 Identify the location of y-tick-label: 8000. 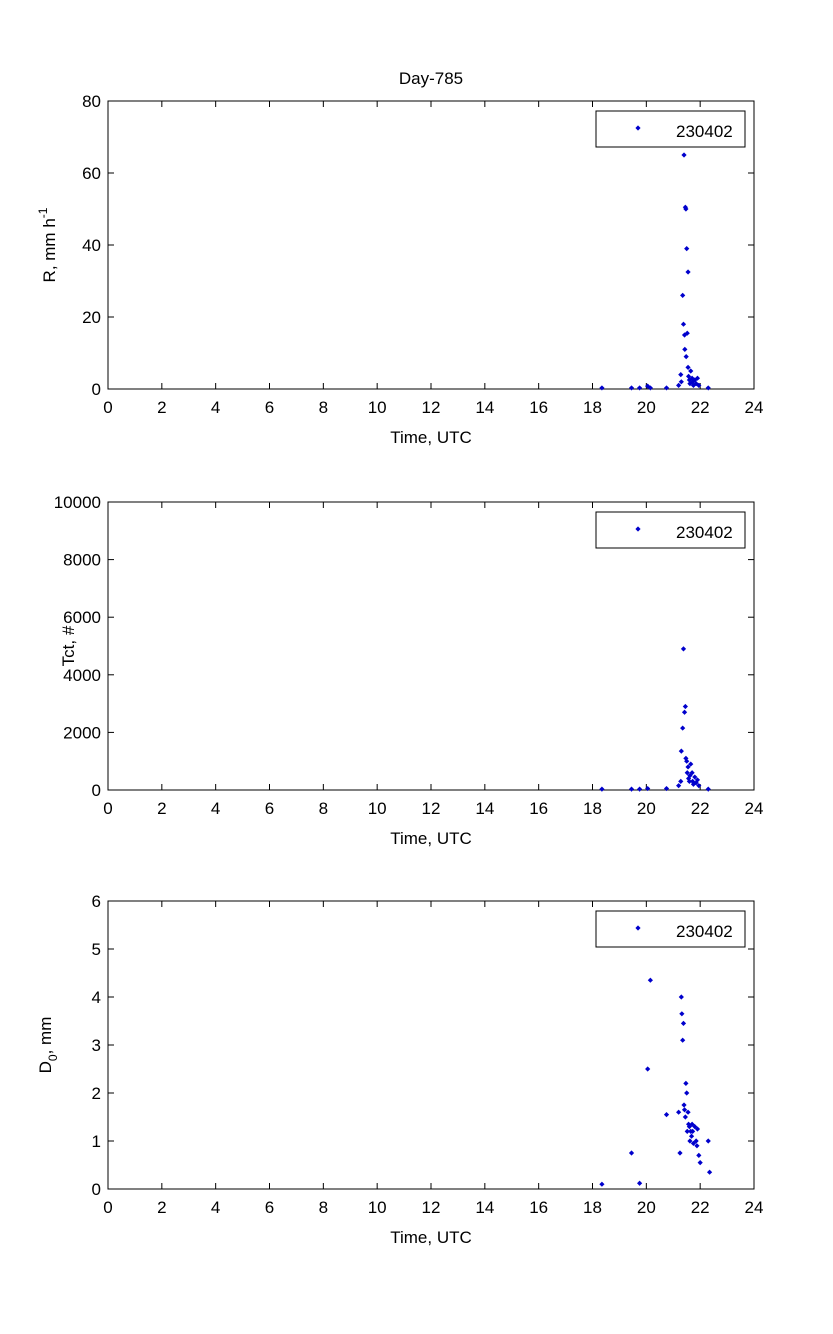
(82, 560).